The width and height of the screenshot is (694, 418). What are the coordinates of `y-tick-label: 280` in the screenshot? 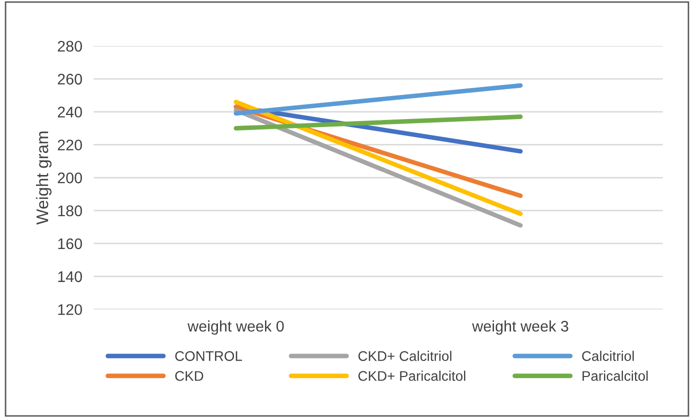 It's located at (70, 46).